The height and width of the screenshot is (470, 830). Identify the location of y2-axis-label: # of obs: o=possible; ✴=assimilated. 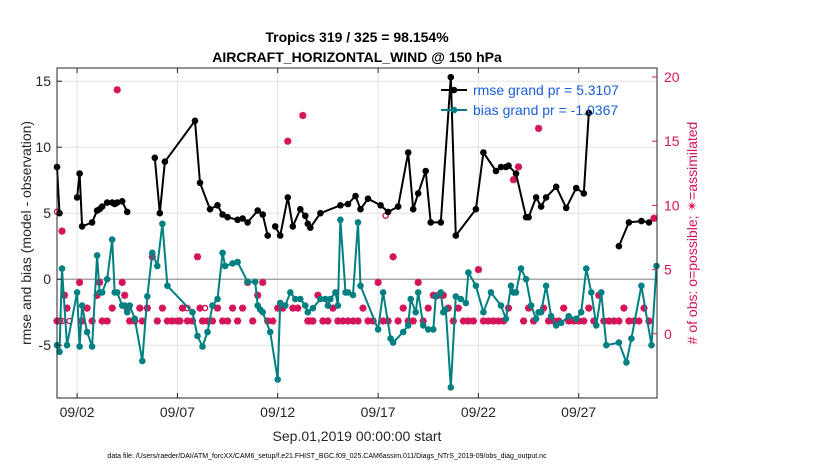
(692, 233).